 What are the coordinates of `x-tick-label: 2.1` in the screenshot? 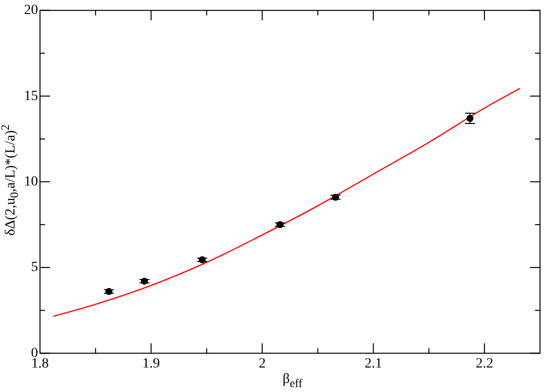 It's located at (373, 364).